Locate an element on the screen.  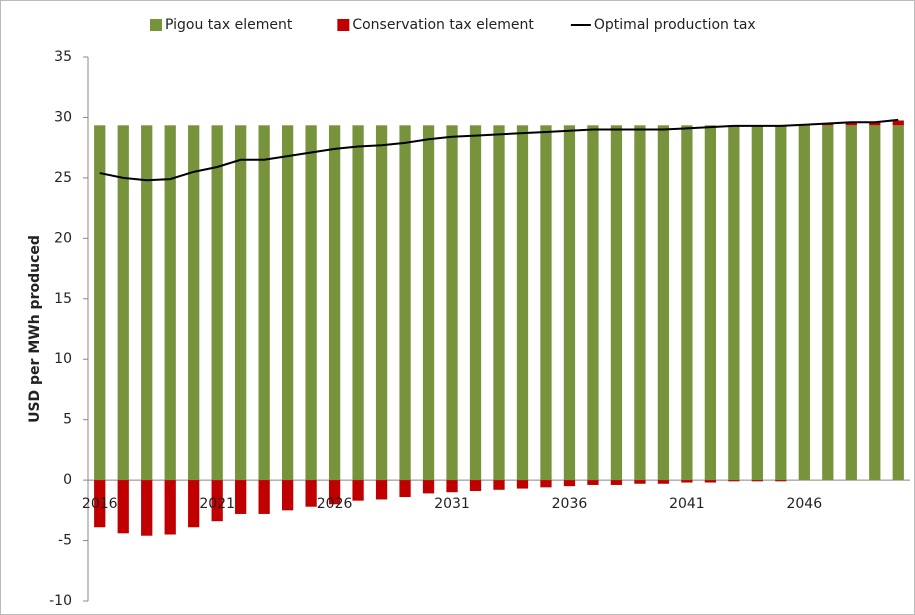
y-tick-label: -10 is located at coordinates (60, 601).